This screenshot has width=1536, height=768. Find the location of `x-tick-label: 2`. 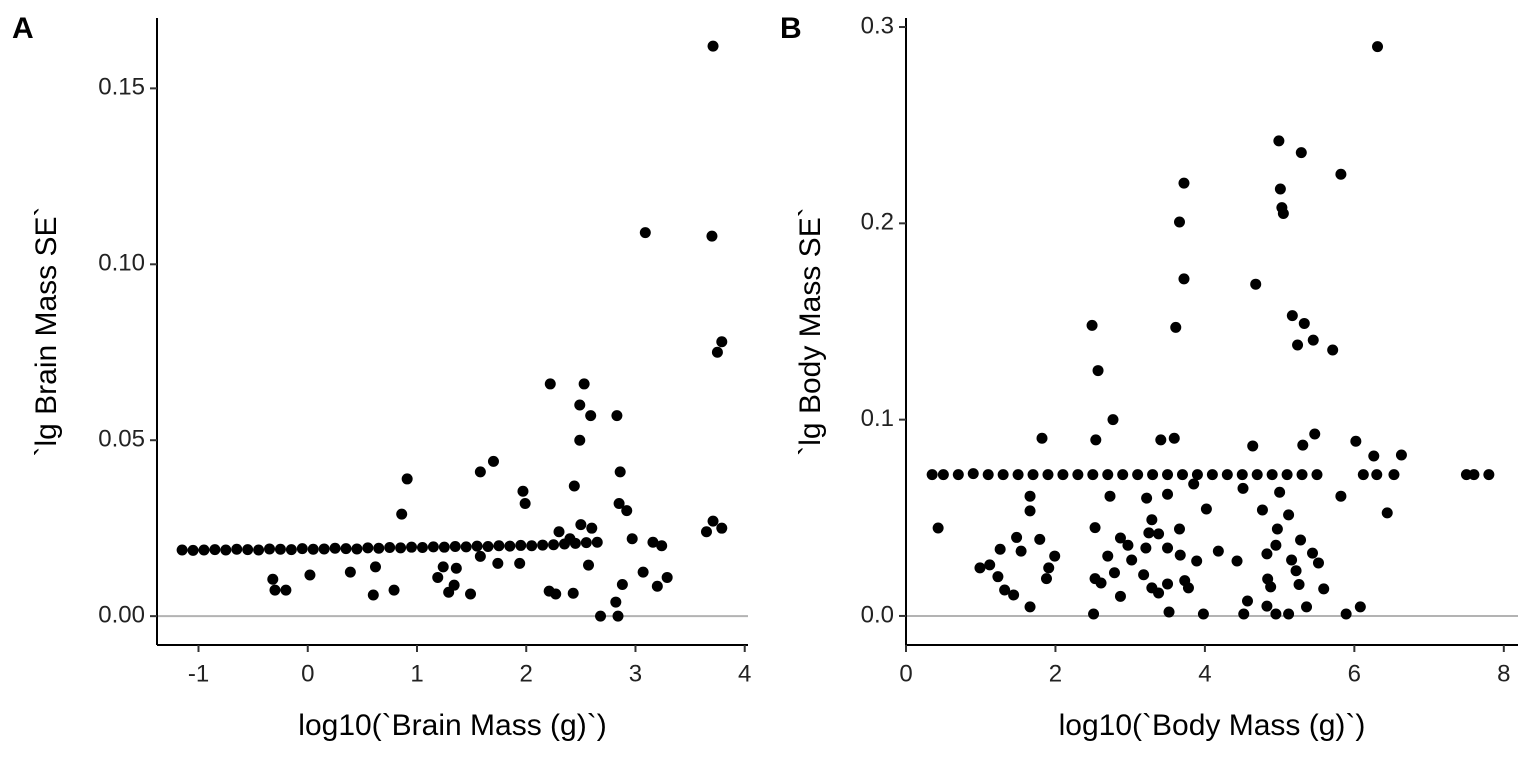

x-tick-label: 2 is located at coordinates (526, 673).